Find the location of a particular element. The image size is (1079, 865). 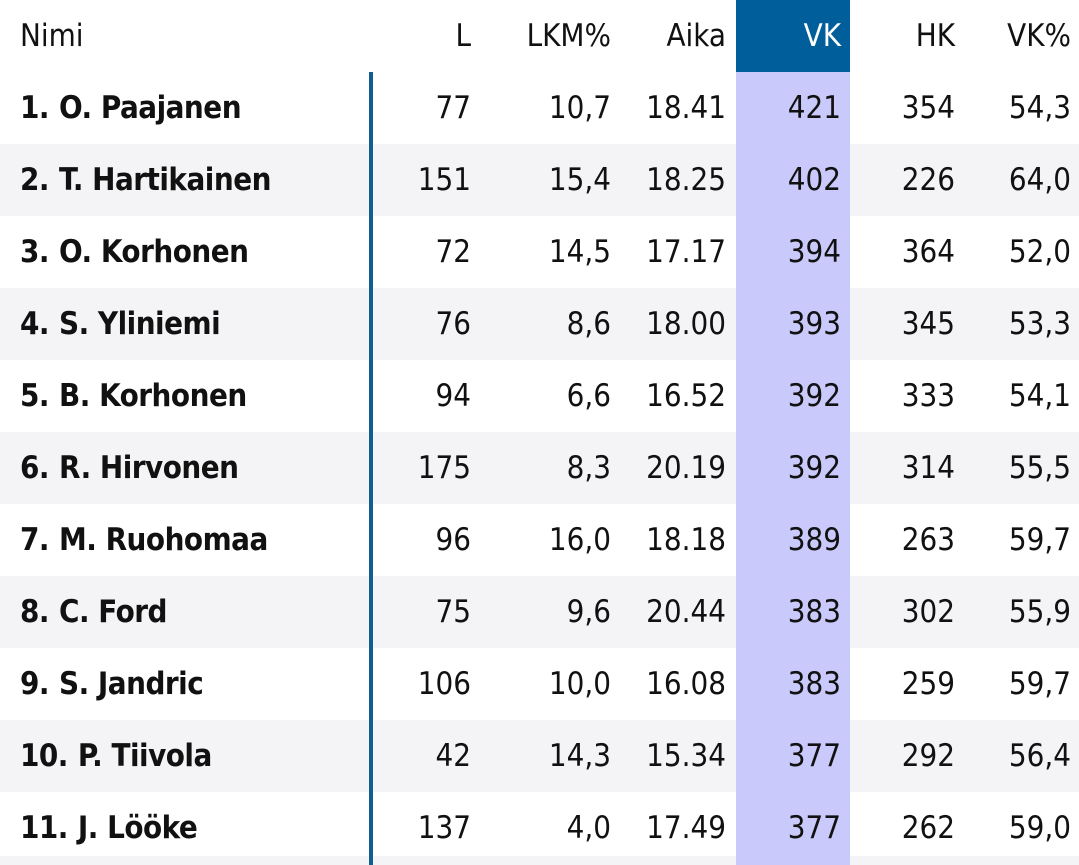

cell-vk: 421 is located at coordinates (793, 108).